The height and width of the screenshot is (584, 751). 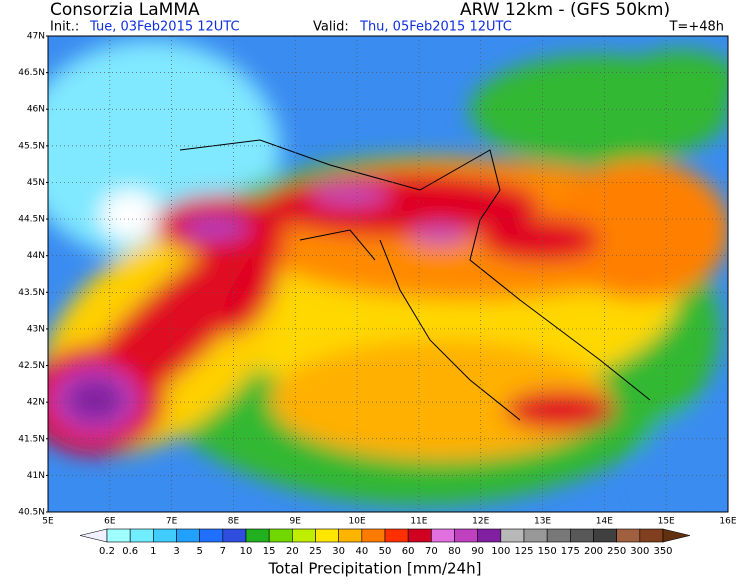 I want to click on lat-tick-label: 44.5N, so click(x=31, y=220).